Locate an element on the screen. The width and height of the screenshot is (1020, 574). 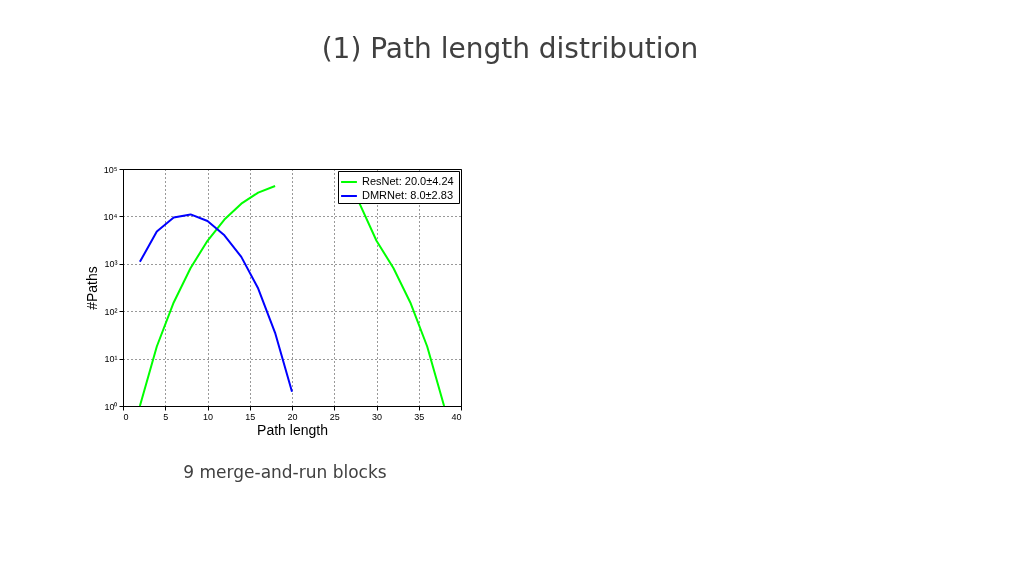
x-tick-label: 40 is located at coordinates (456, 416).